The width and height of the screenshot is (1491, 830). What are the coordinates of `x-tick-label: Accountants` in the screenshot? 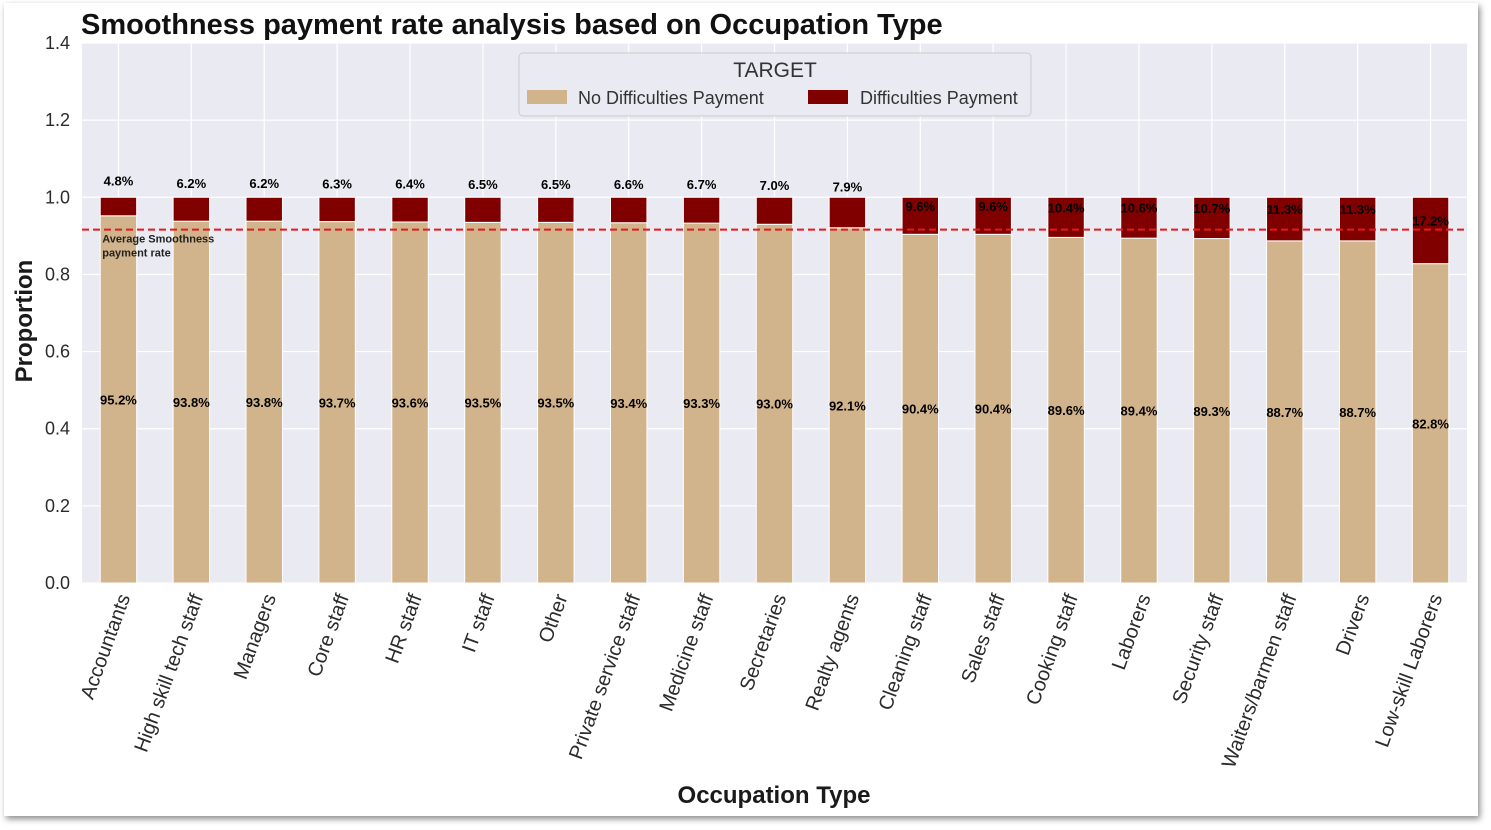 It's located at (106, 646).